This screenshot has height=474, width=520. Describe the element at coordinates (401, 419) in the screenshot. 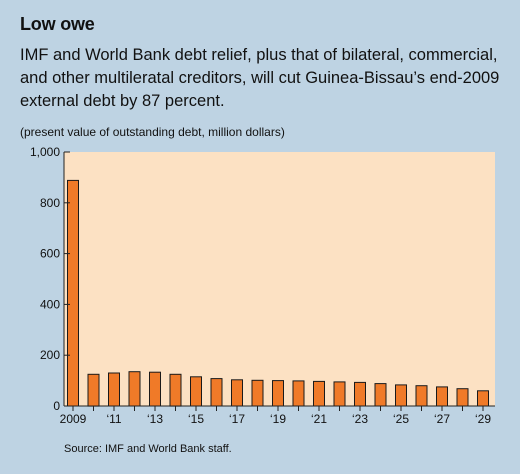

I see `x-tick-label: ‘25` at that location.